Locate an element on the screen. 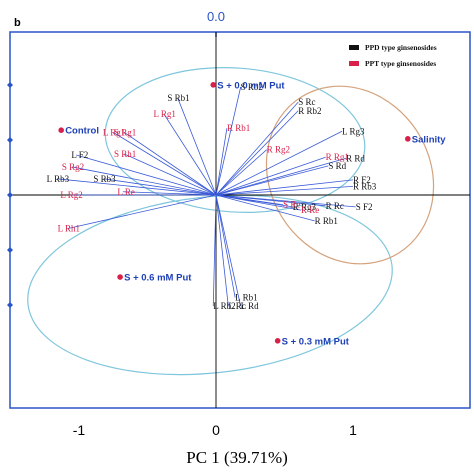  x-axis-title: PC 1 (39.71%) is located at coordinates (237, 457).